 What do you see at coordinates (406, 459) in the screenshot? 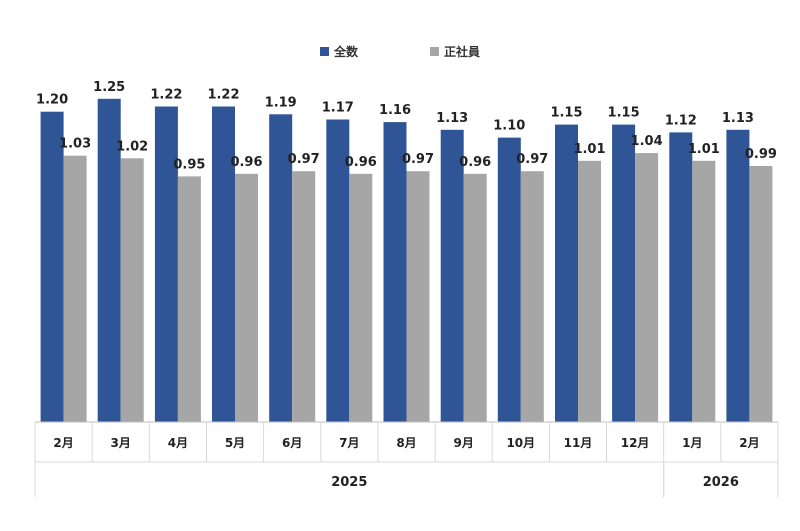
I see `x-axis: 2月 3月 4月 5月 6月 7月 8月 9月 10月 11月 12月 1月 2月 2025 2026` at bounding box center [406, 459].